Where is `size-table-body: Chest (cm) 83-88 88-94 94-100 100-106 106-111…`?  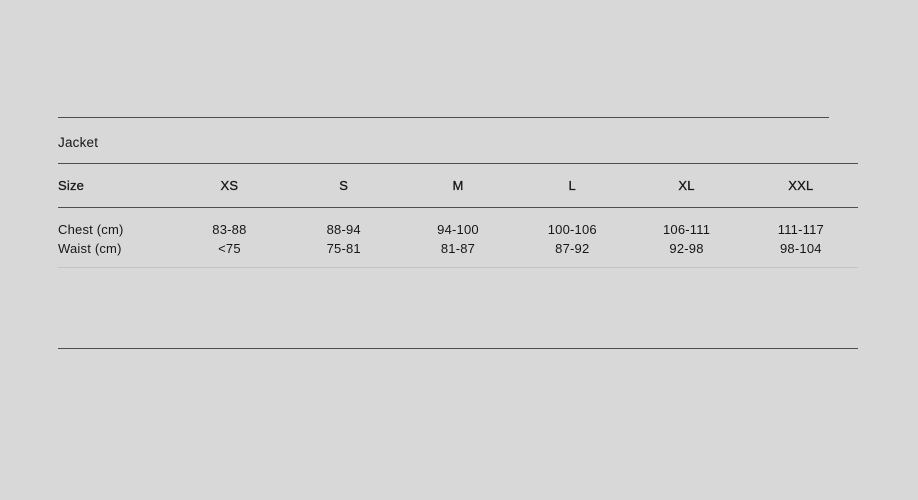
size-table-body: Chest (cm) 83-88 88-94 94-100 100-106 106-111… is located at coordinates (458, 238).